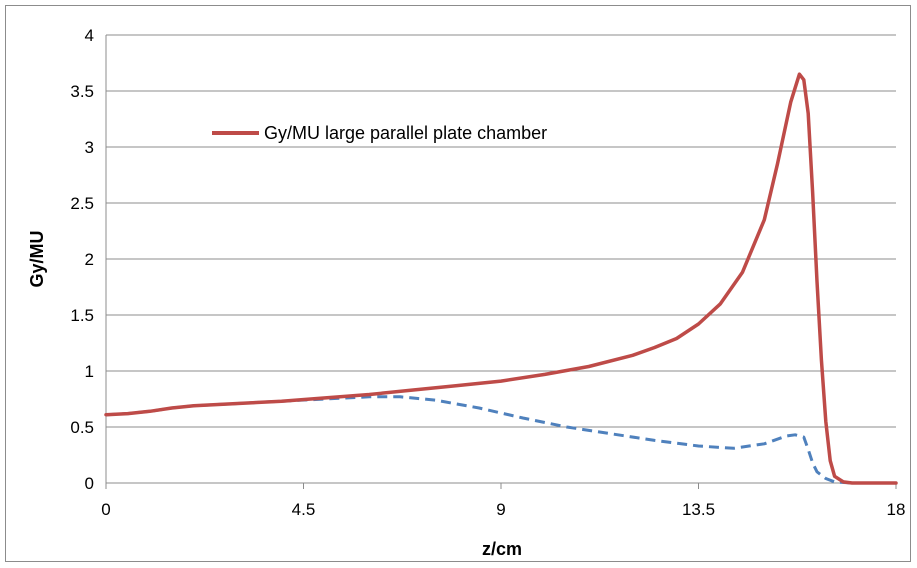  Describe the element at coordinates (500, 509) in the screenshot. I see `x-tick-label: 9` at that location.